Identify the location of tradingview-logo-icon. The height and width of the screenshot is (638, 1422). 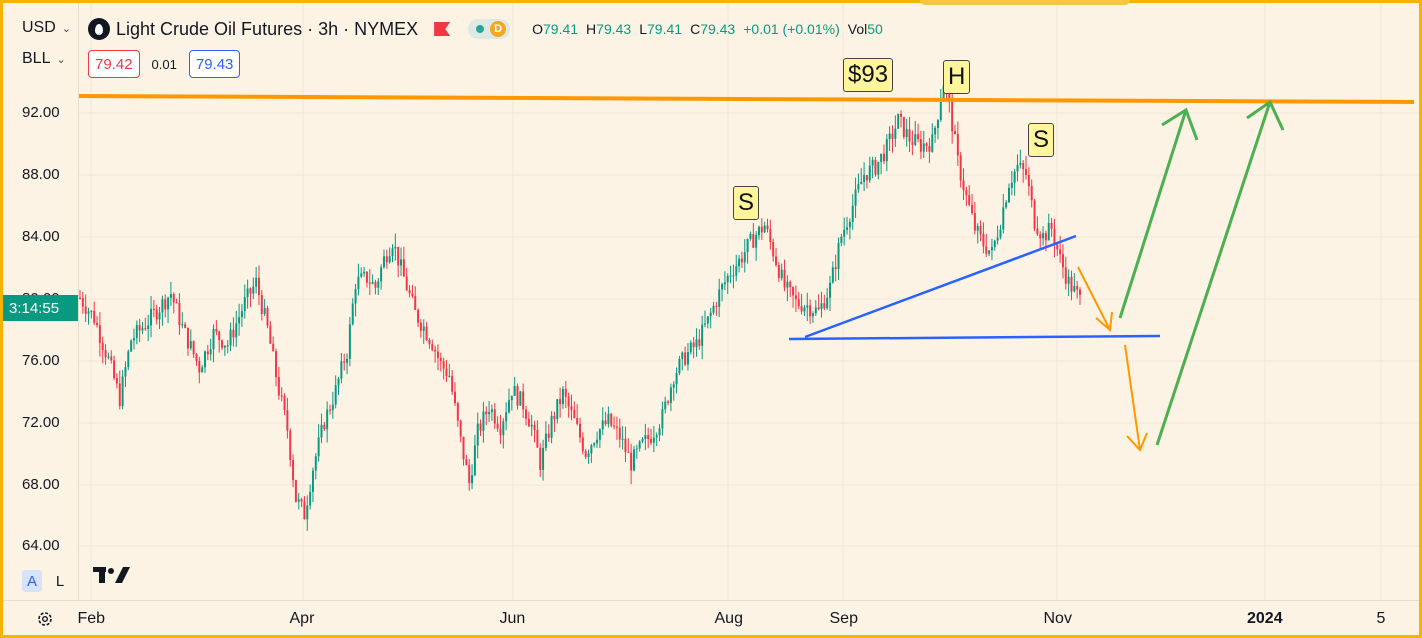
(112, 574).